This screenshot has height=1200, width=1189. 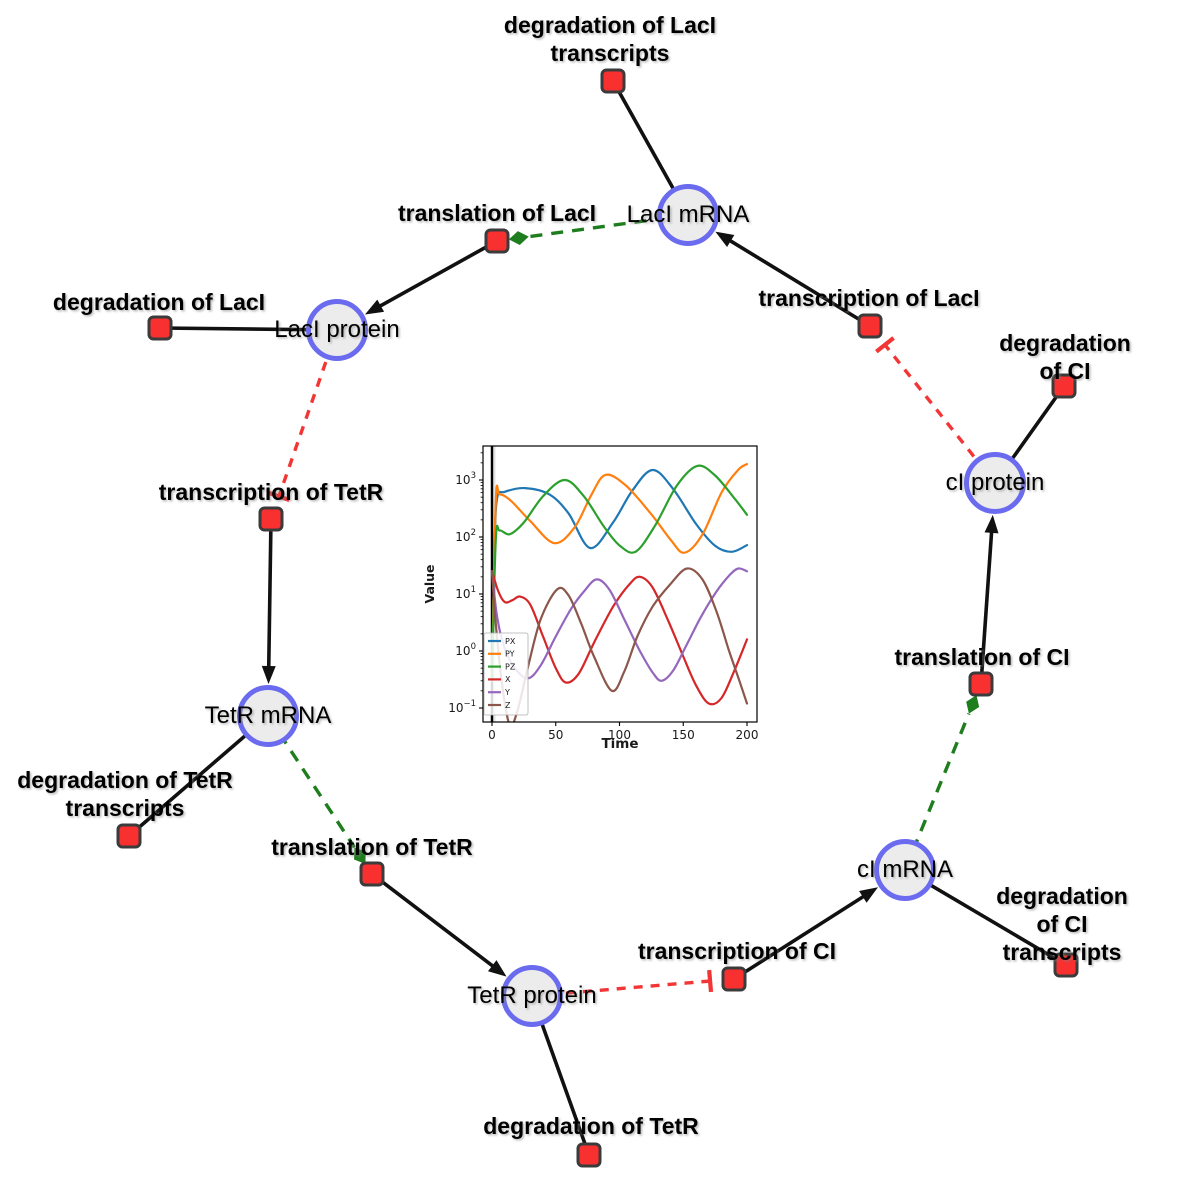 I want to click on reaction-label-transc-tetr: transcription of TetR, so click(x=271, y=492).